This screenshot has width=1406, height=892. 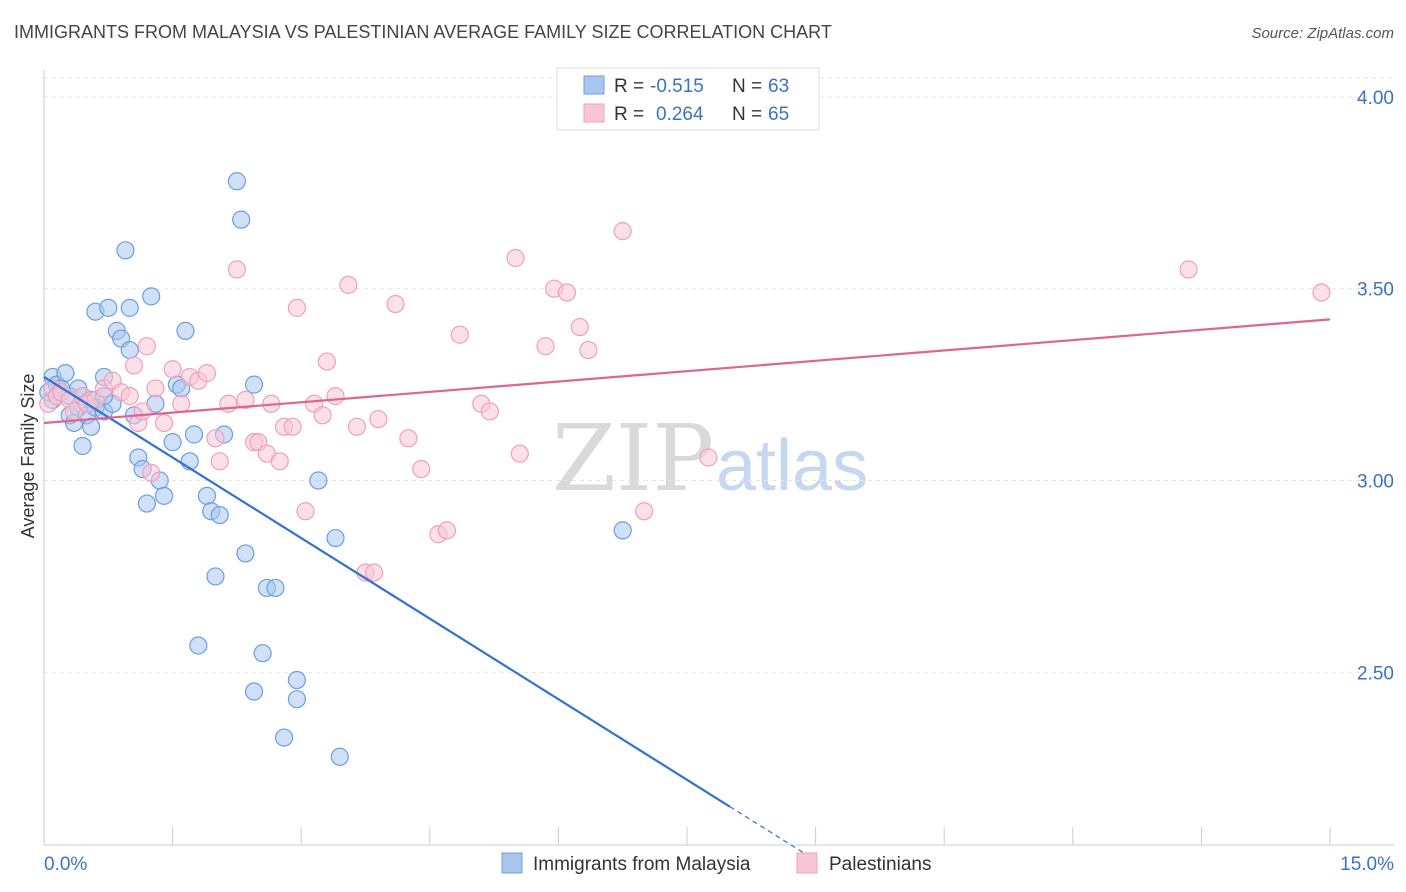 I want to click on watermark-zip: ZIP, so click(x=633, y=458).